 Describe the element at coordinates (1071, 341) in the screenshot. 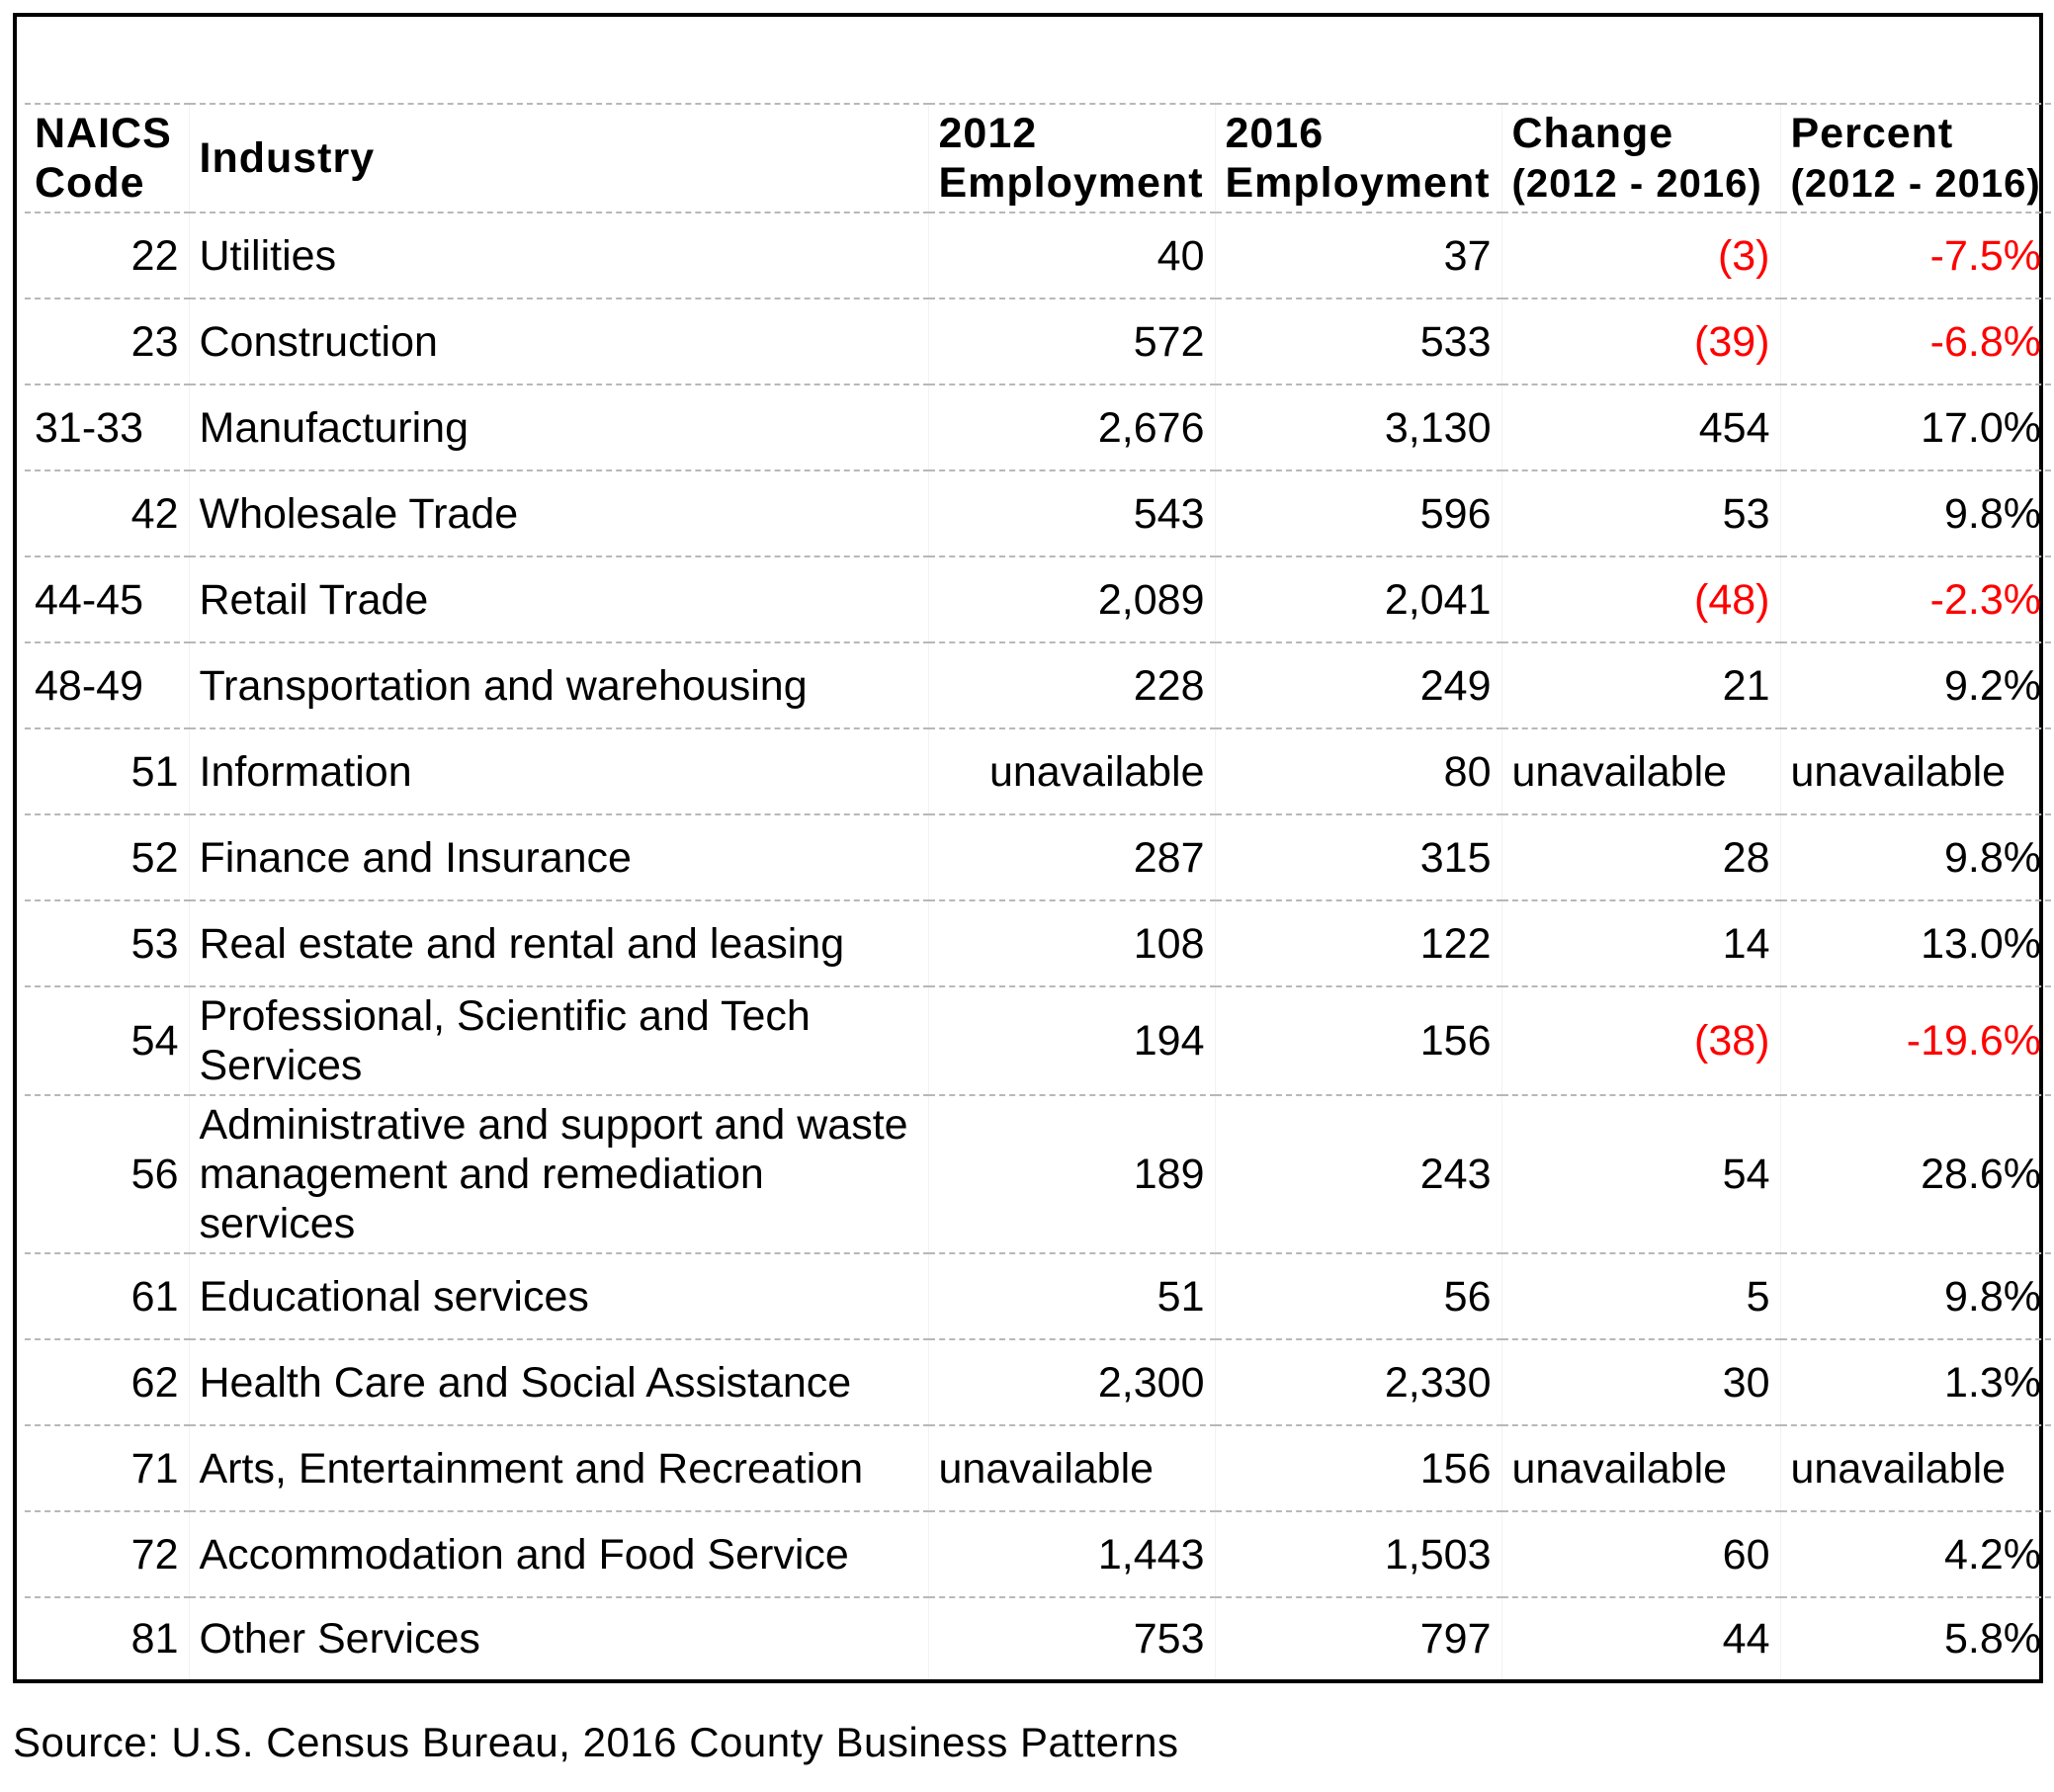

I see `employment-2012-cell: 572` at that location.